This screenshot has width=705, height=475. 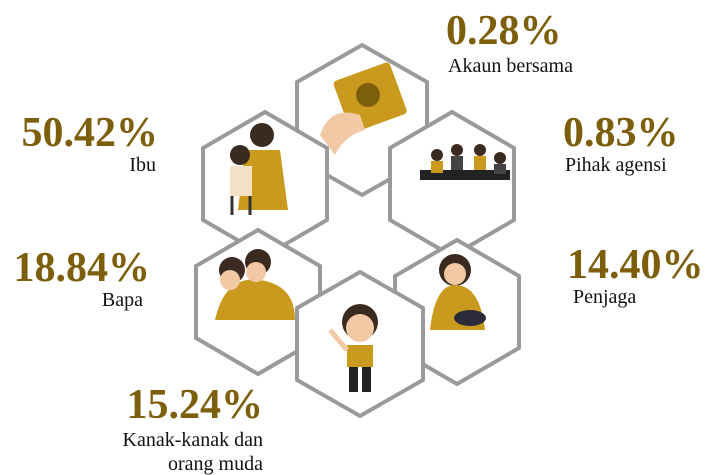 I want to click on percent: 0.28%, so click(x=504, y=31).